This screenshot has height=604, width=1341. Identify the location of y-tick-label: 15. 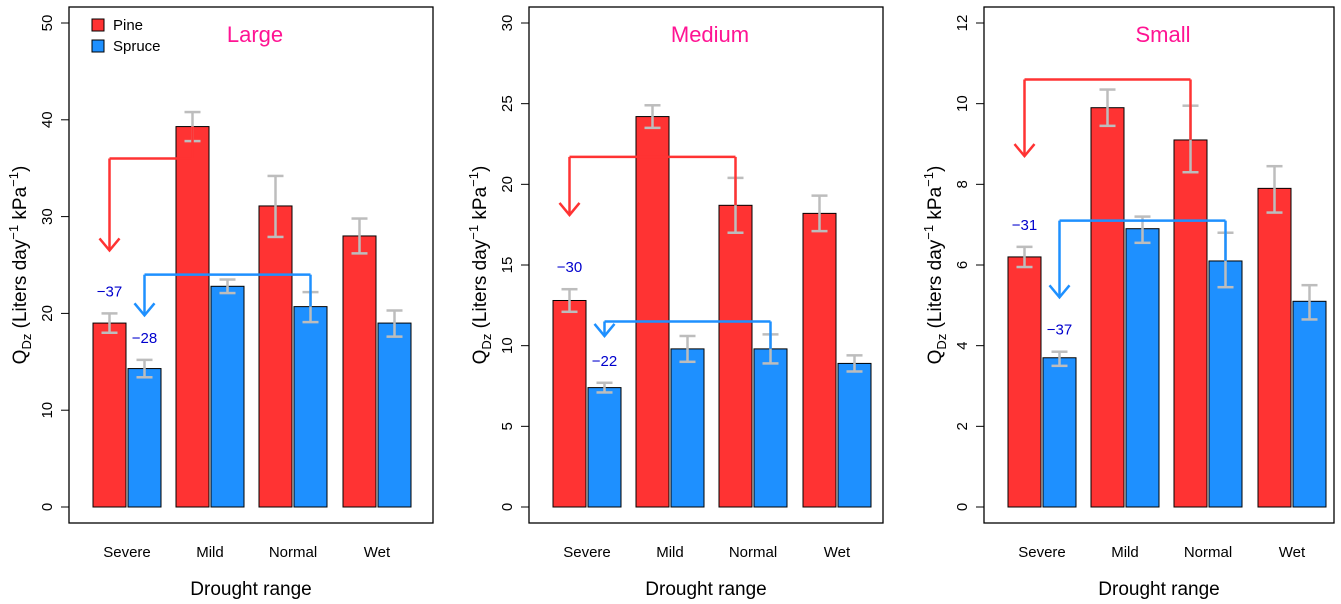
(507, 265).